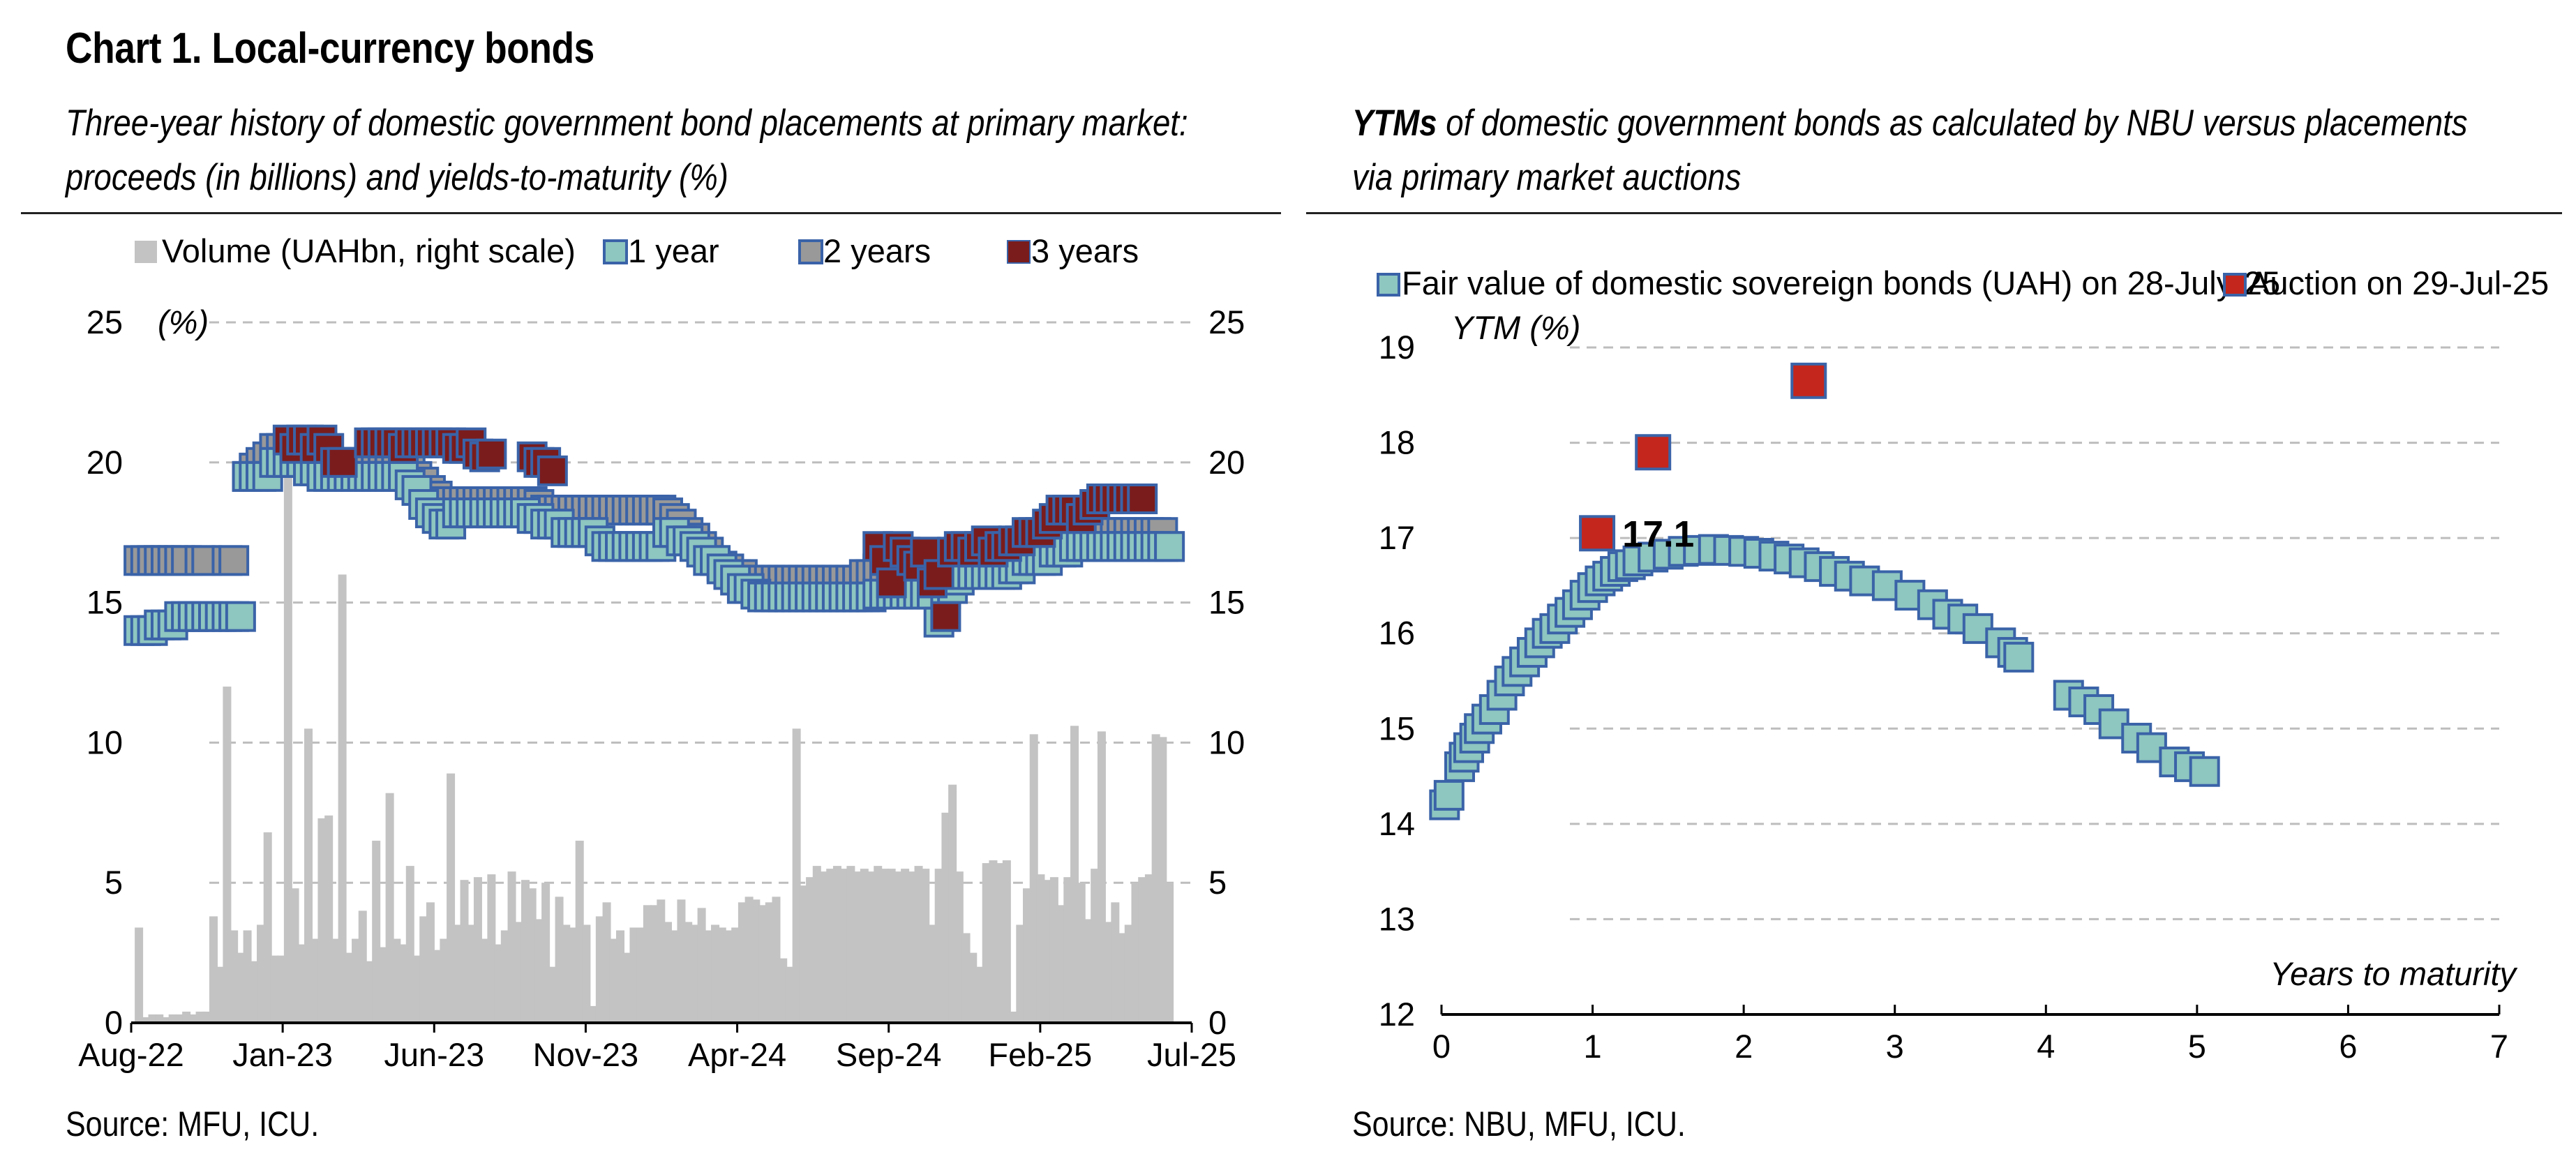  I want to click on left-y-tick-label: 0, so click(114, 1022).